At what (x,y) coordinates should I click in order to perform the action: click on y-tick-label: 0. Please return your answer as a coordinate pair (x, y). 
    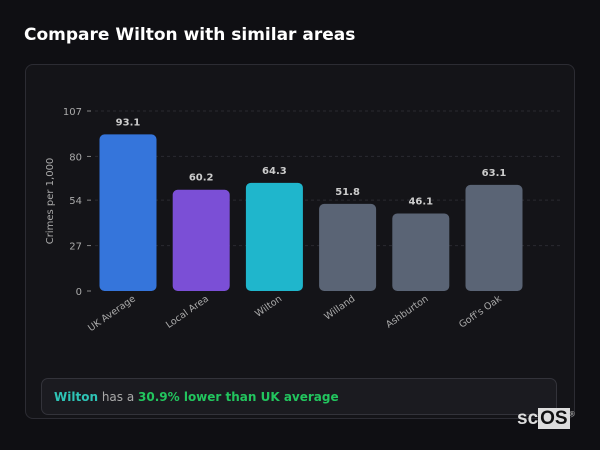
    Looking at the image, I should click on (79, 292).